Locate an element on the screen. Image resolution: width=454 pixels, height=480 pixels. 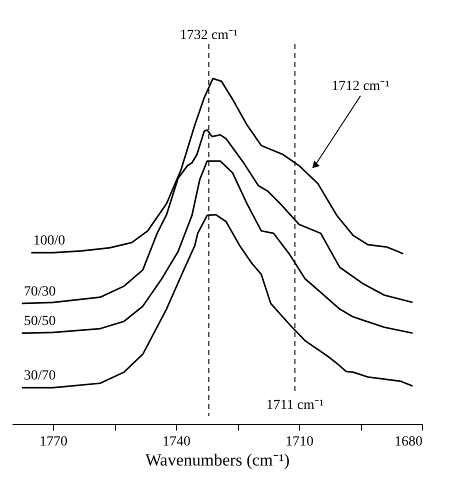
x-tick-label: 1710 is located at coordinates (300, 442).